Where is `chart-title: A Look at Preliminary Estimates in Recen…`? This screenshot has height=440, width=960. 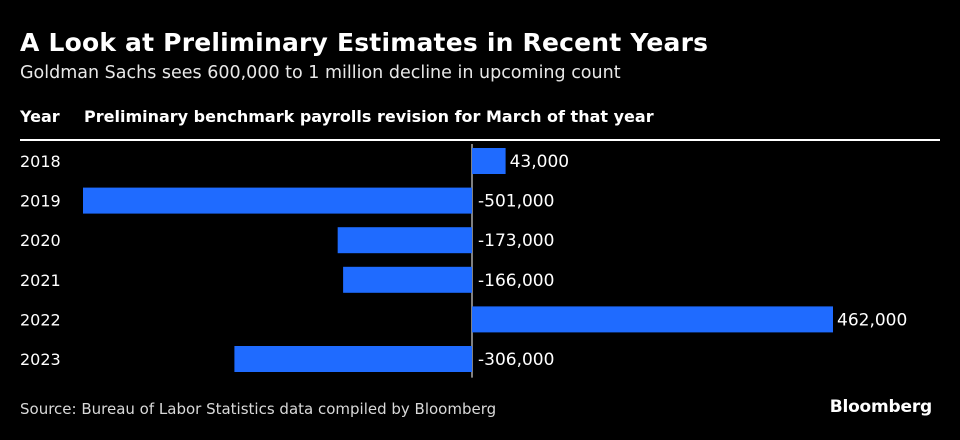
chart-title: A Look at Preliminary Estimates in Recen… is located at coordinates (364, 42).